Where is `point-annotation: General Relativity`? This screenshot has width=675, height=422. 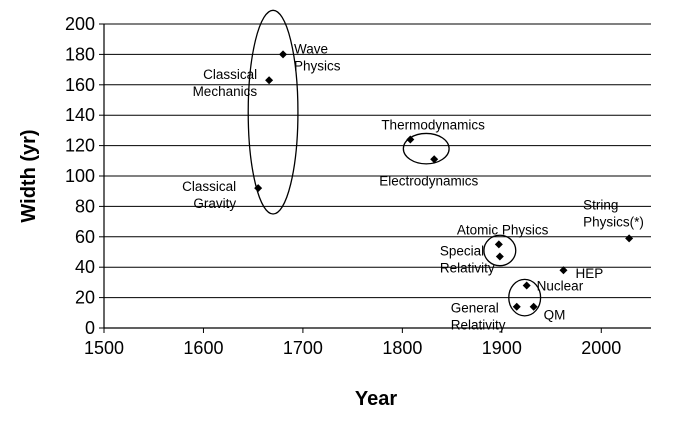
point-annotation: General Relativity is located at coordinates (478, 317).